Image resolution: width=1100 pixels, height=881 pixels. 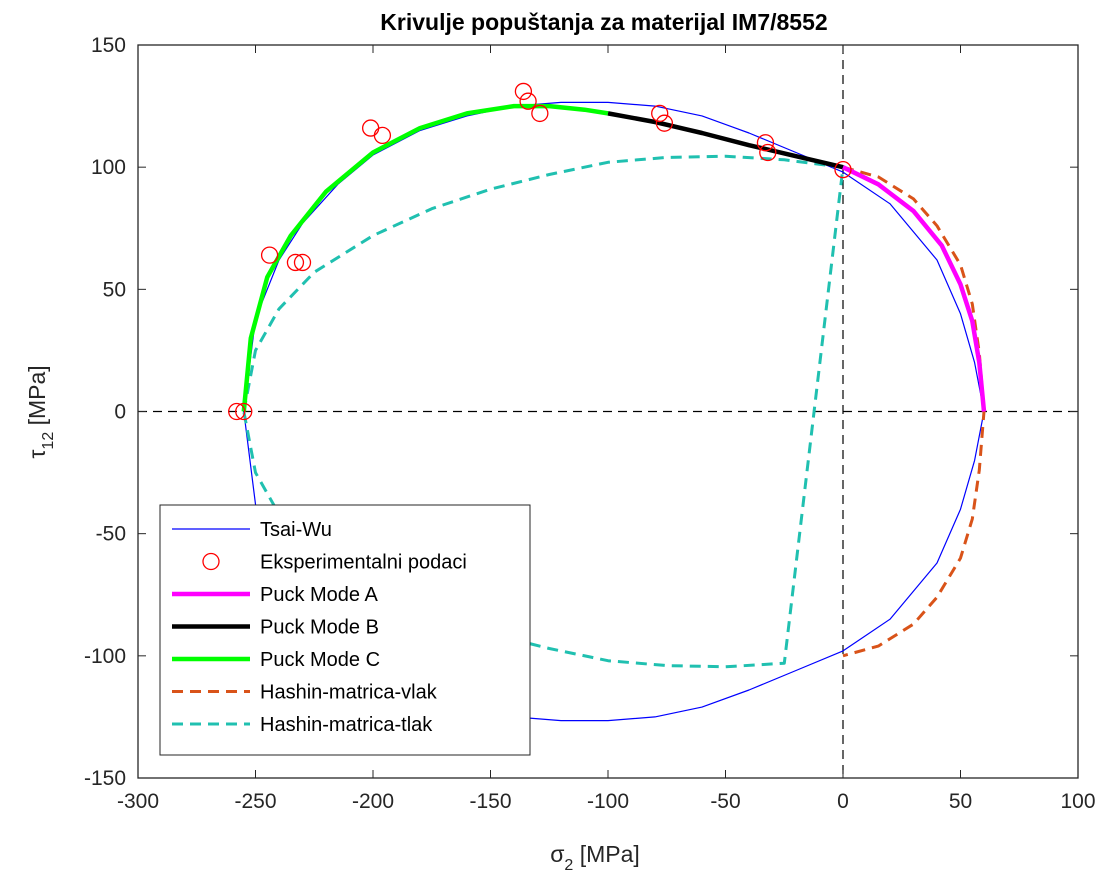 I want to click on x-tick-label: -300, so click(x=138, y=801).